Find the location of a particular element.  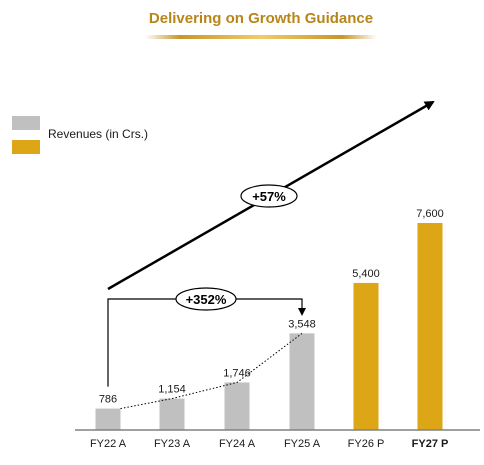

x-tick-label: FY23 A is located at coordinates (172, 444).